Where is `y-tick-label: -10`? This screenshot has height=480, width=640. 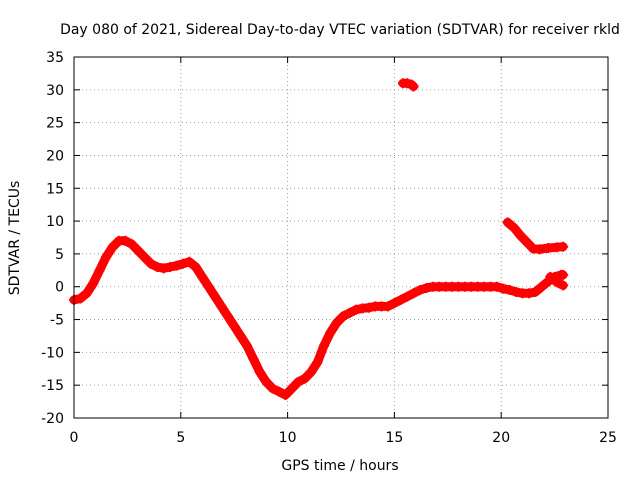 y-tick-label: -10 is located at coordinates (52, 353).